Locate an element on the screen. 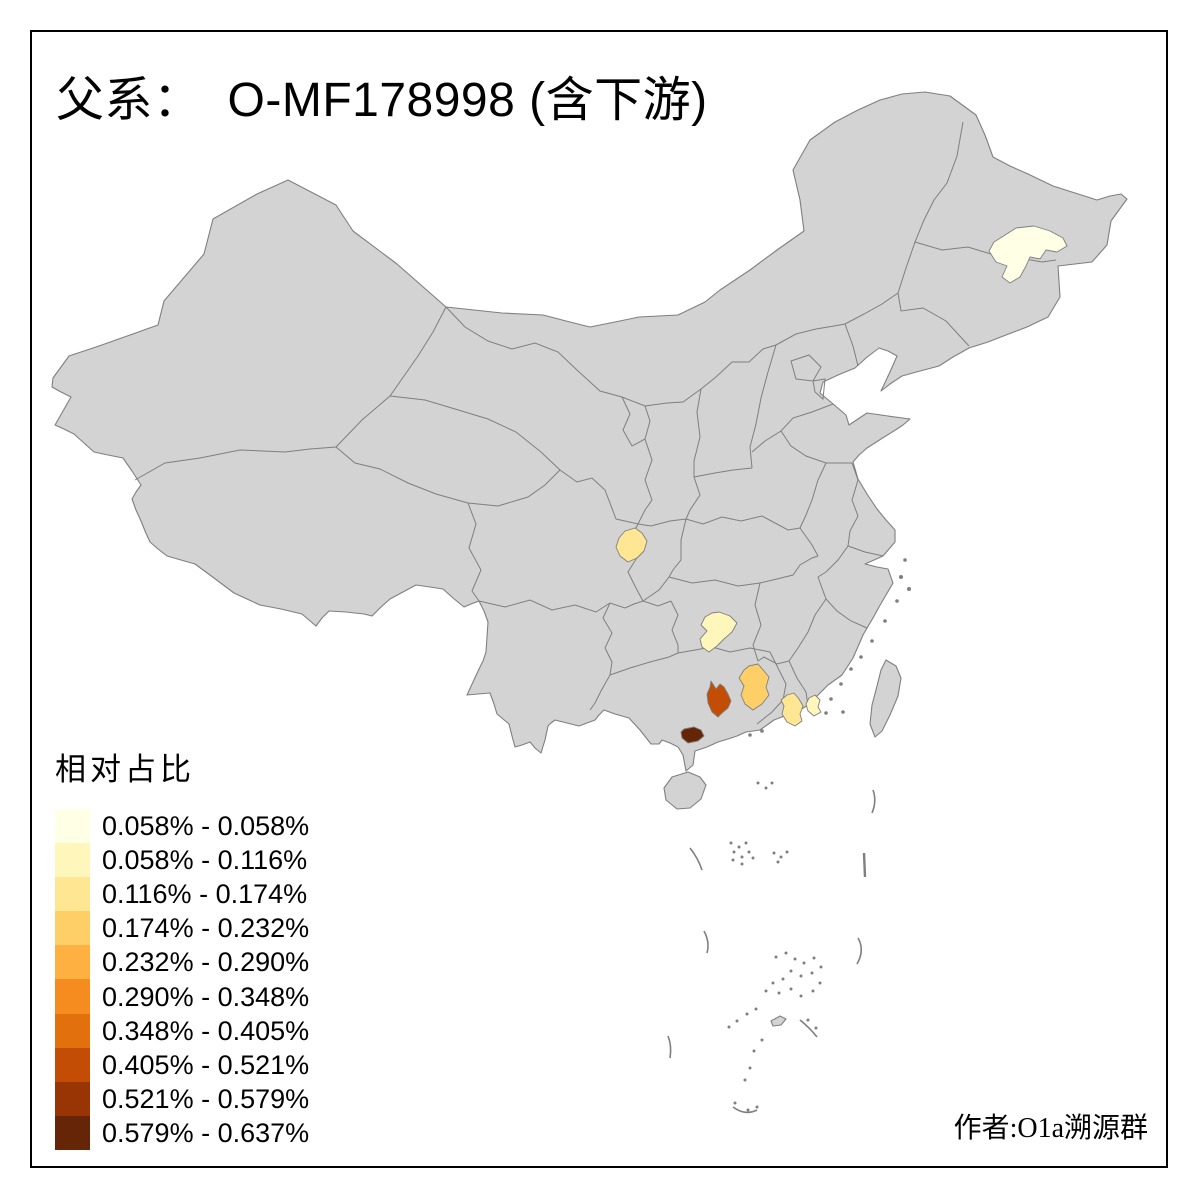 The height and width of the screenshot is (1200, 1200). taiwan-island is located at coordinates (885, 698).